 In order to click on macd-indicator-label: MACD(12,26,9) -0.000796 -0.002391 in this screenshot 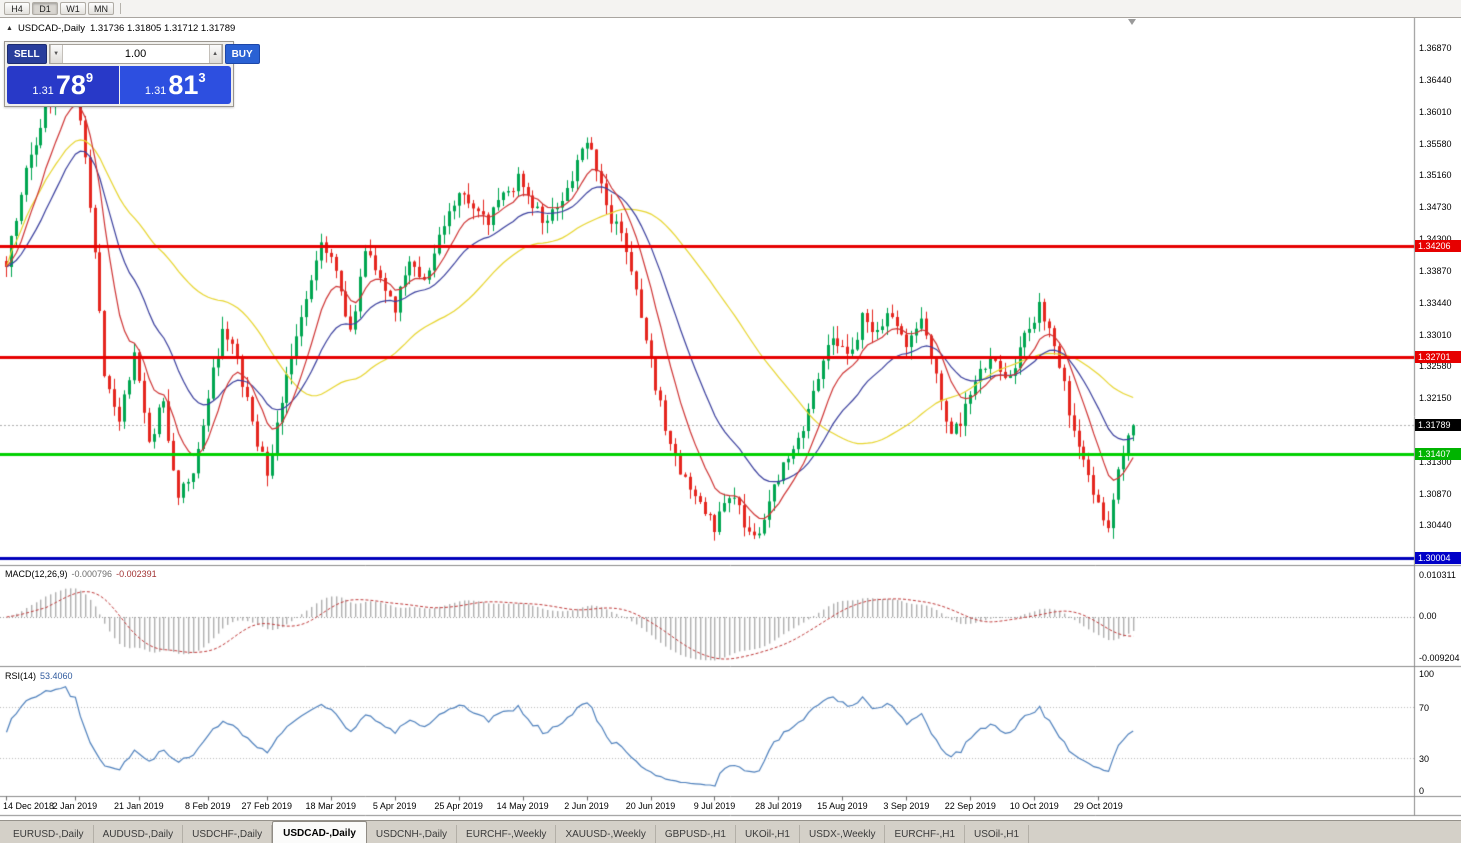, I will do `click(81, 574)`.